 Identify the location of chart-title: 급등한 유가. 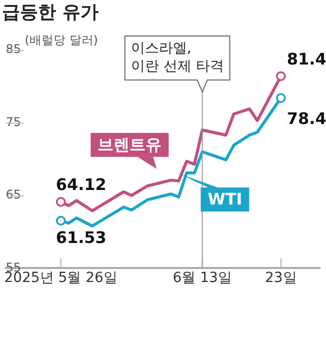
(50, 12).